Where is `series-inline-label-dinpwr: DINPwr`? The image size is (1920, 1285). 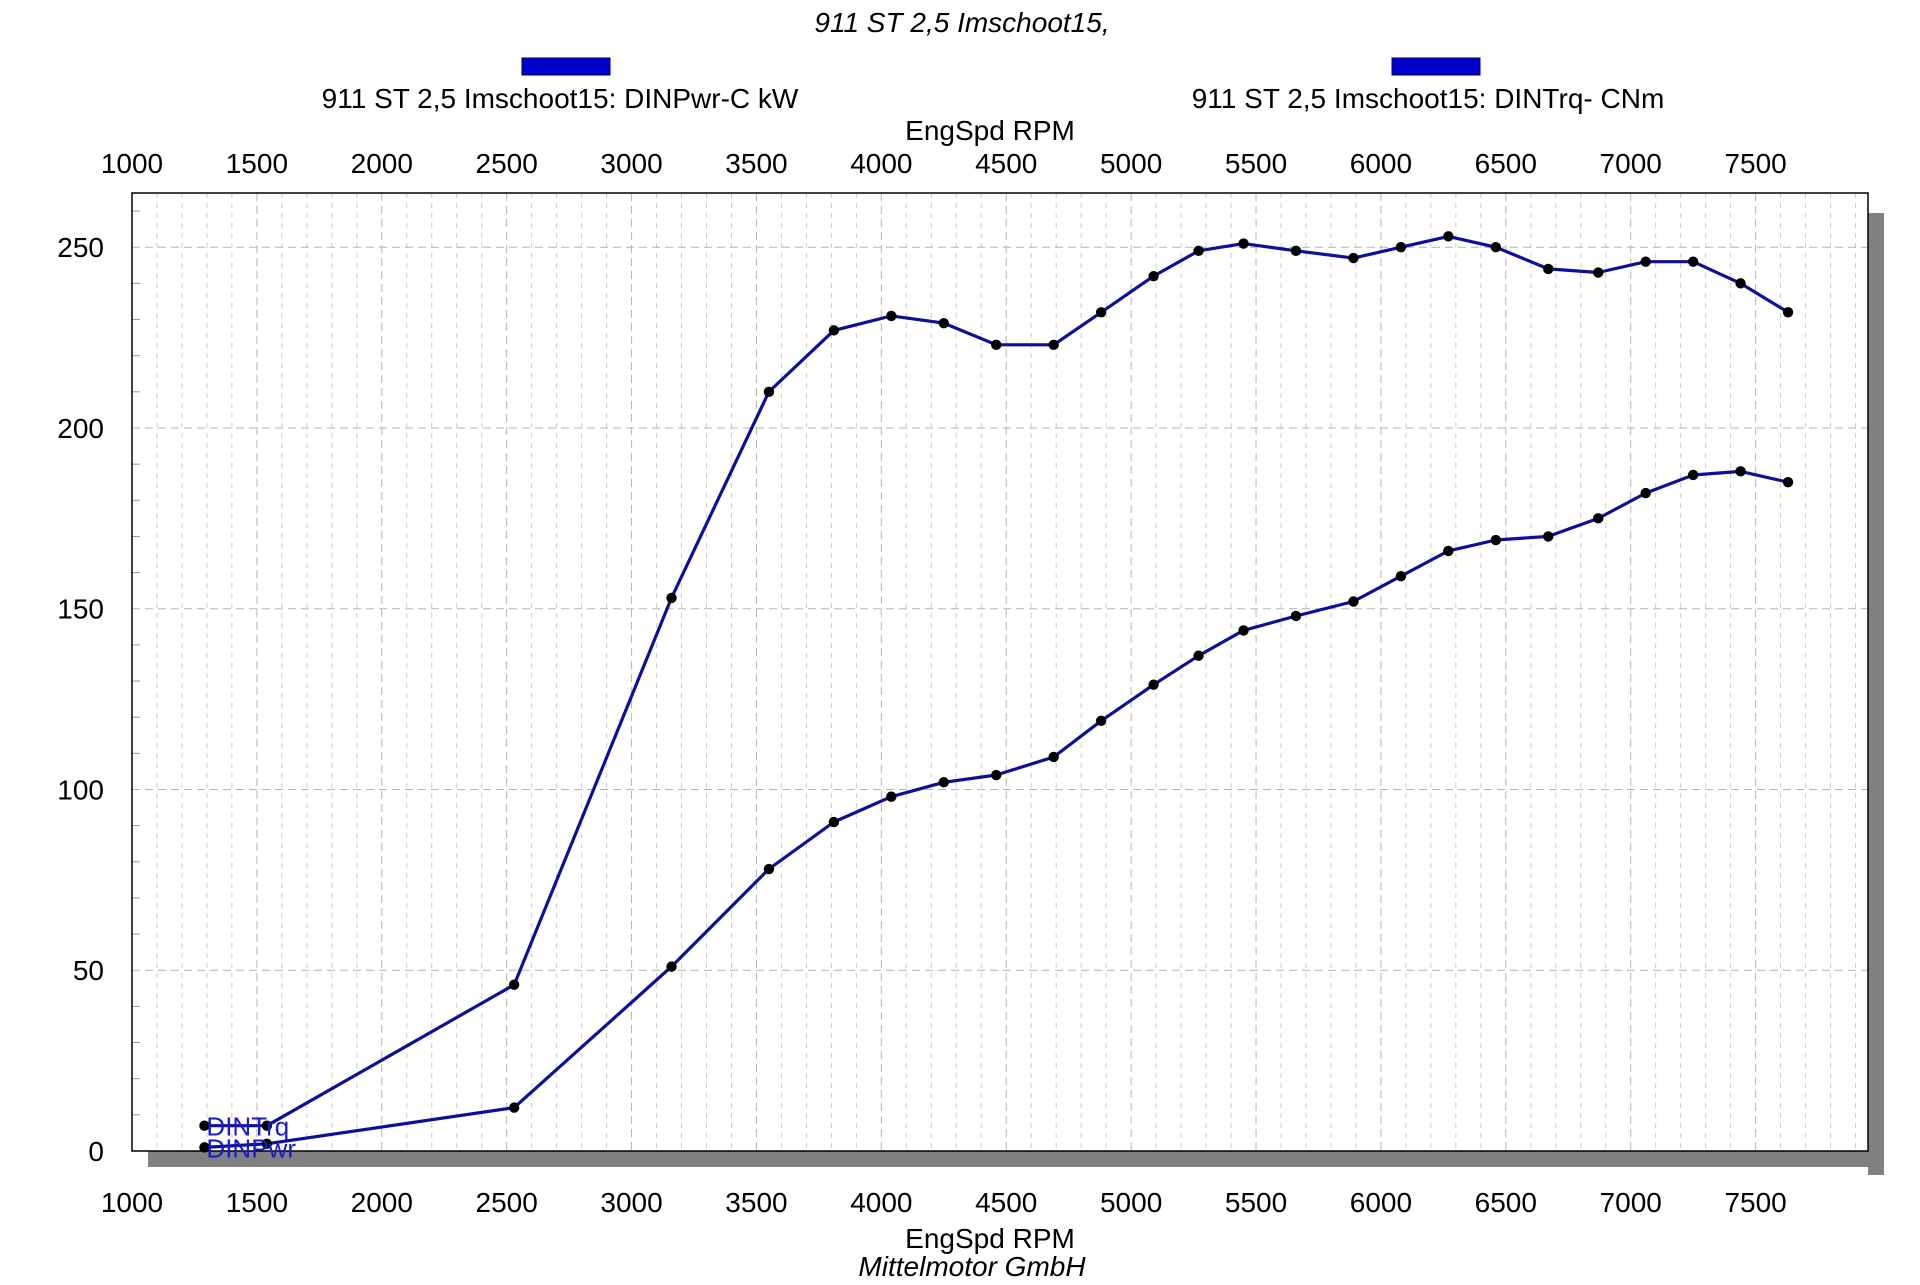
series-inline-label-dinpwr: DINPwr is located at coordinates (251, 1148).